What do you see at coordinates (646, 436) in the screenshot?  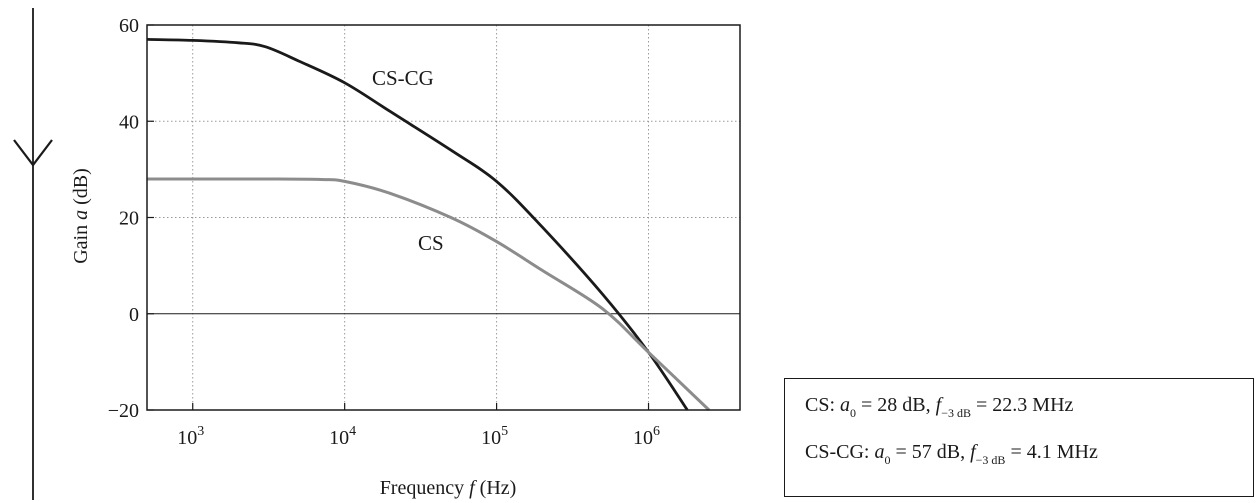 I see `x-tick-label-3: 10⁶` at bounding box center [646, 436].